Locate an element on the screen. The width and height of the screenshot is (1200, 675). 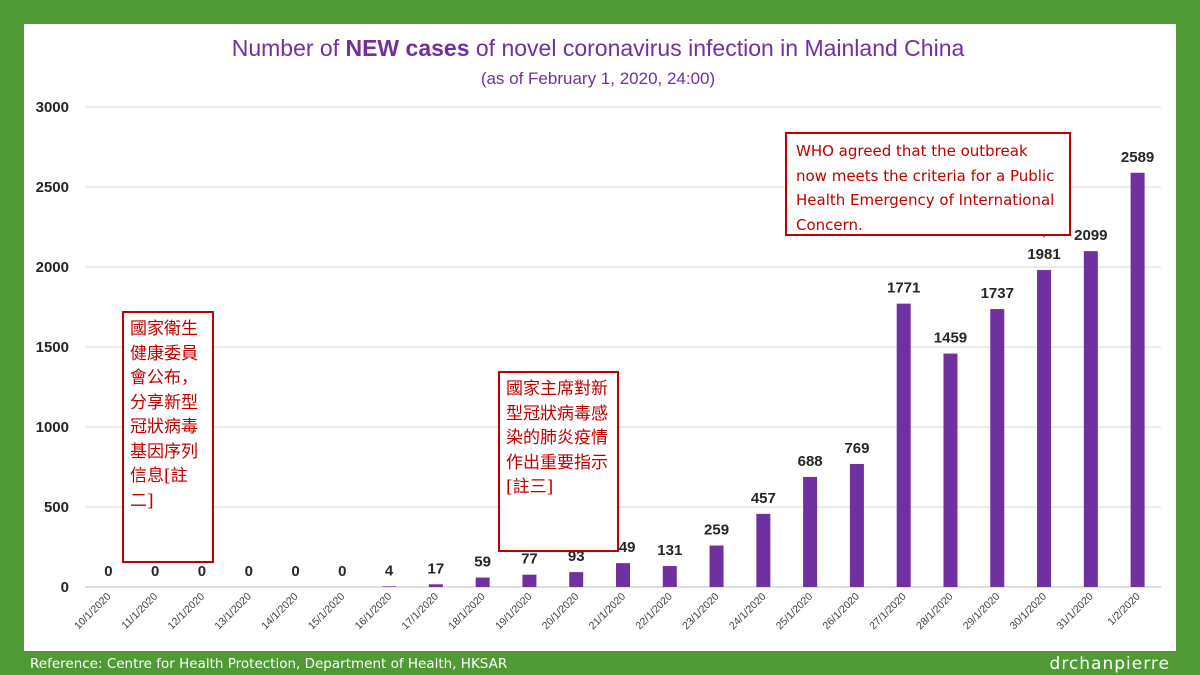
author-signature: drchanpierre is located at coordinates (1109, 664).